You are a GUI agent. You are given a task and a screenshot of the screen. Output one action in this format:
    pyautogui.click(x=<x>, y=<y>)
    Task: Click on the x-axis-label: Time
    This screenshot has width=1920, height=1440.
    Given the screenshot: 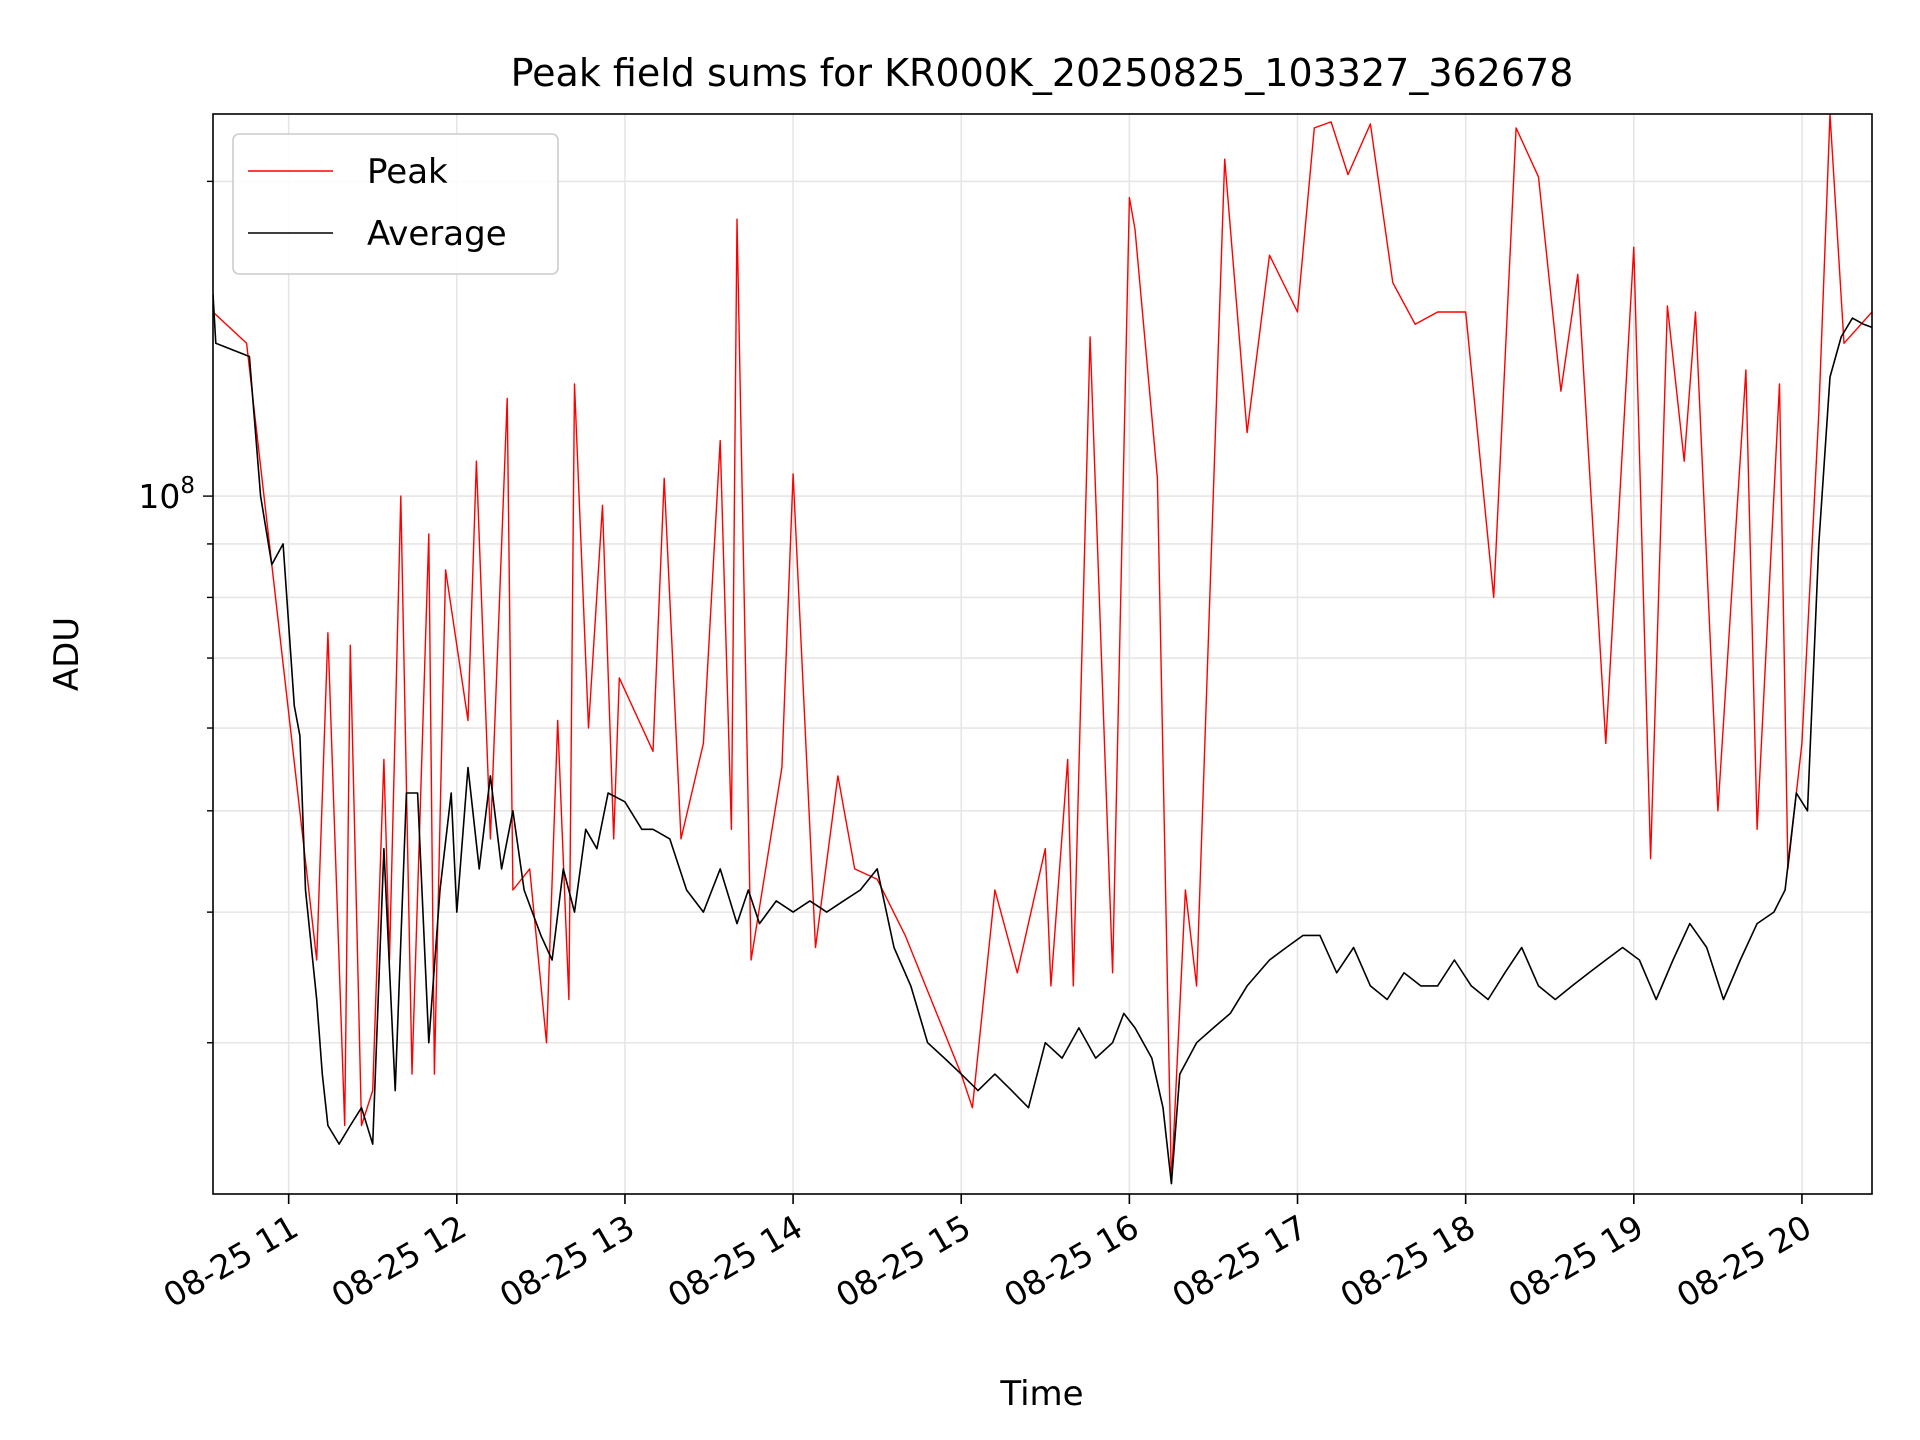 What is the action you would take?
    pyautogui.click(x=1041, y=1394)
    